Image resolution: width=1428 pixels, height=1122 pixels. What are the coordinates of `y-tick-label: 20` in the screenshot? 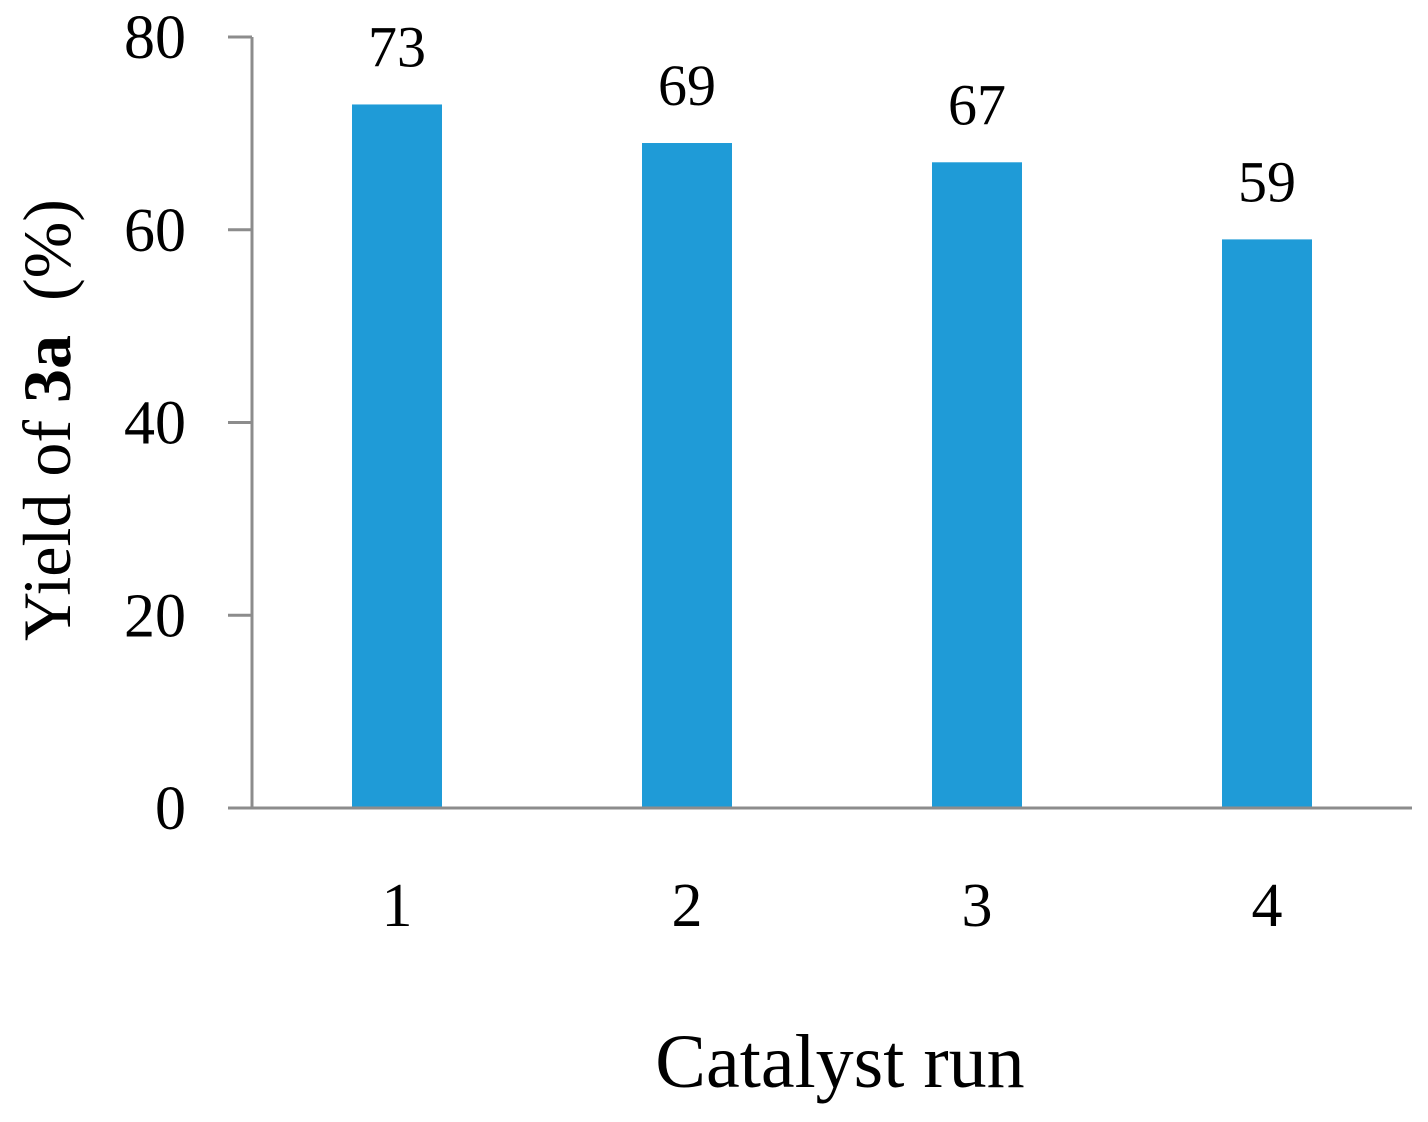 It's located at (155, 616).